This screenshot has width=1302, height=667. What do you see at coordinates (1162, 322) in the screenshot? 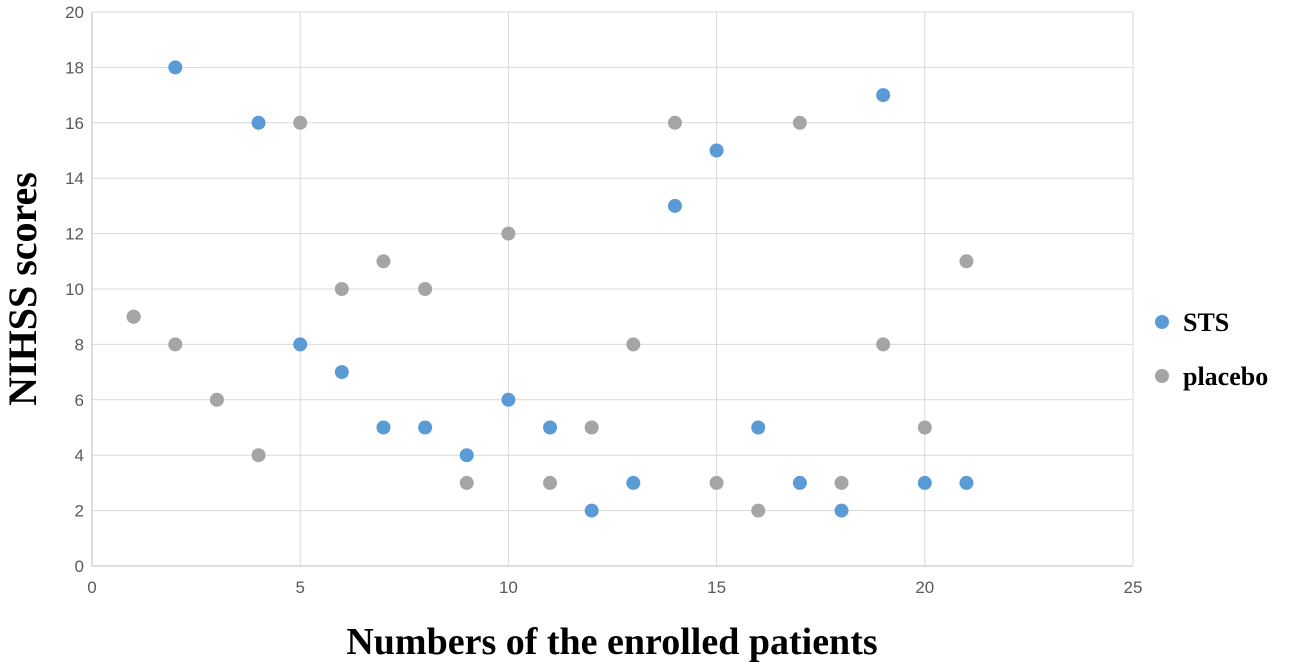
I see `legend-marker-sts` at bounding box center [1162, 322].